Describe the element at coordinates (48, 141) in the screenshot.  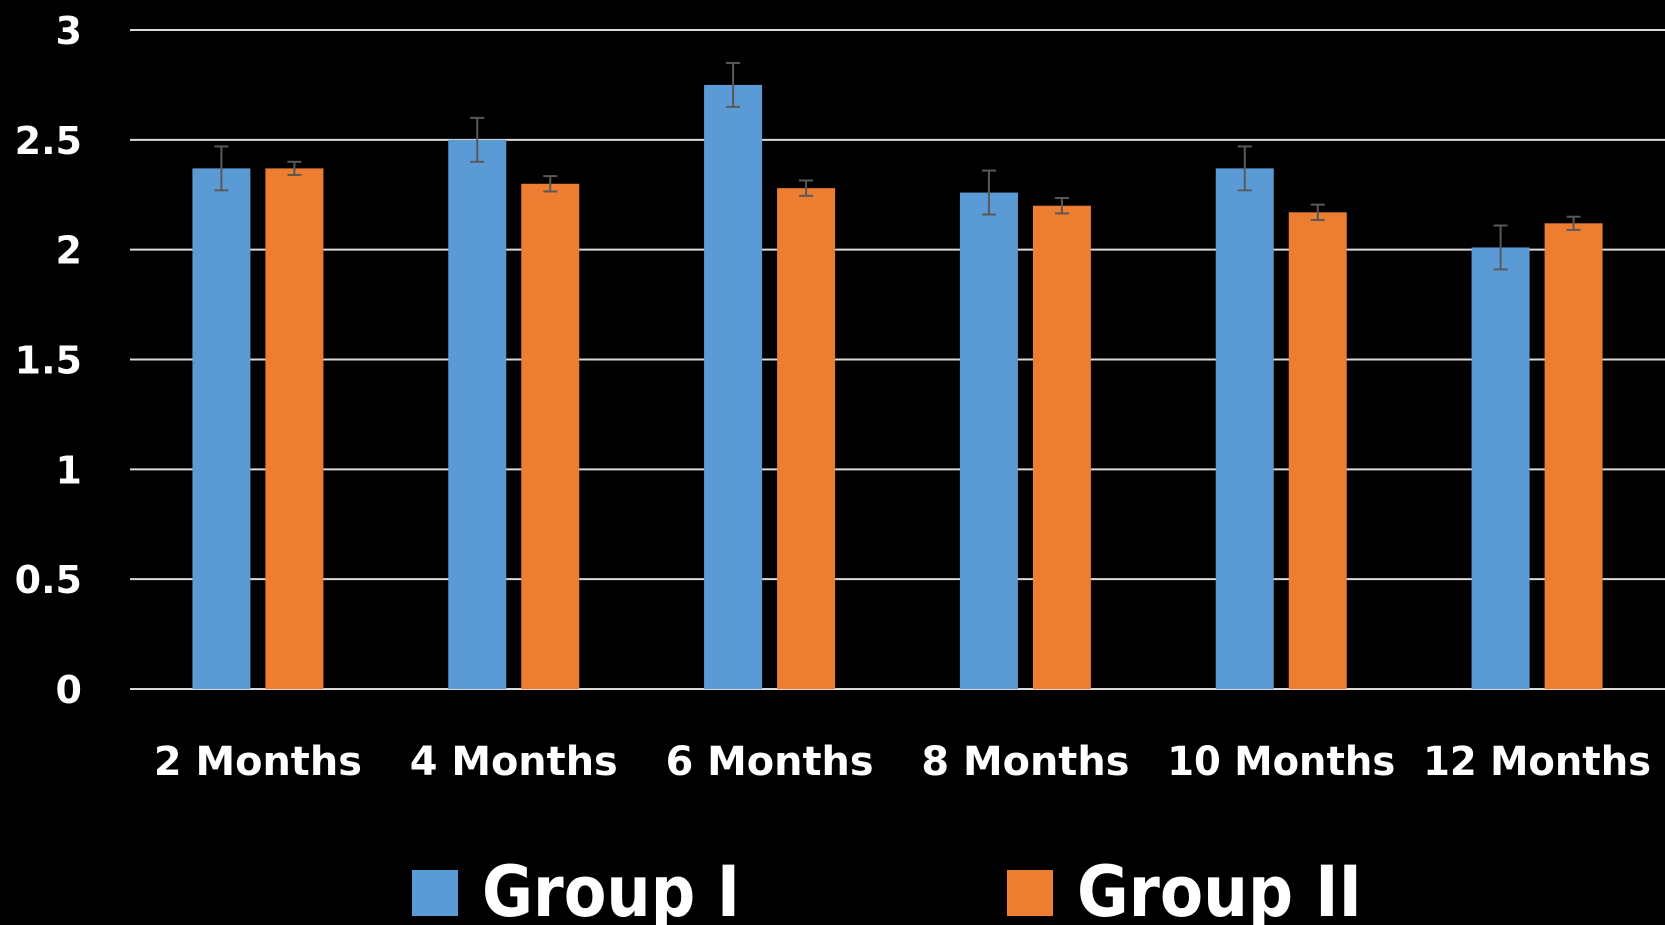
I see `y-tick-label: 2.5` at that location.